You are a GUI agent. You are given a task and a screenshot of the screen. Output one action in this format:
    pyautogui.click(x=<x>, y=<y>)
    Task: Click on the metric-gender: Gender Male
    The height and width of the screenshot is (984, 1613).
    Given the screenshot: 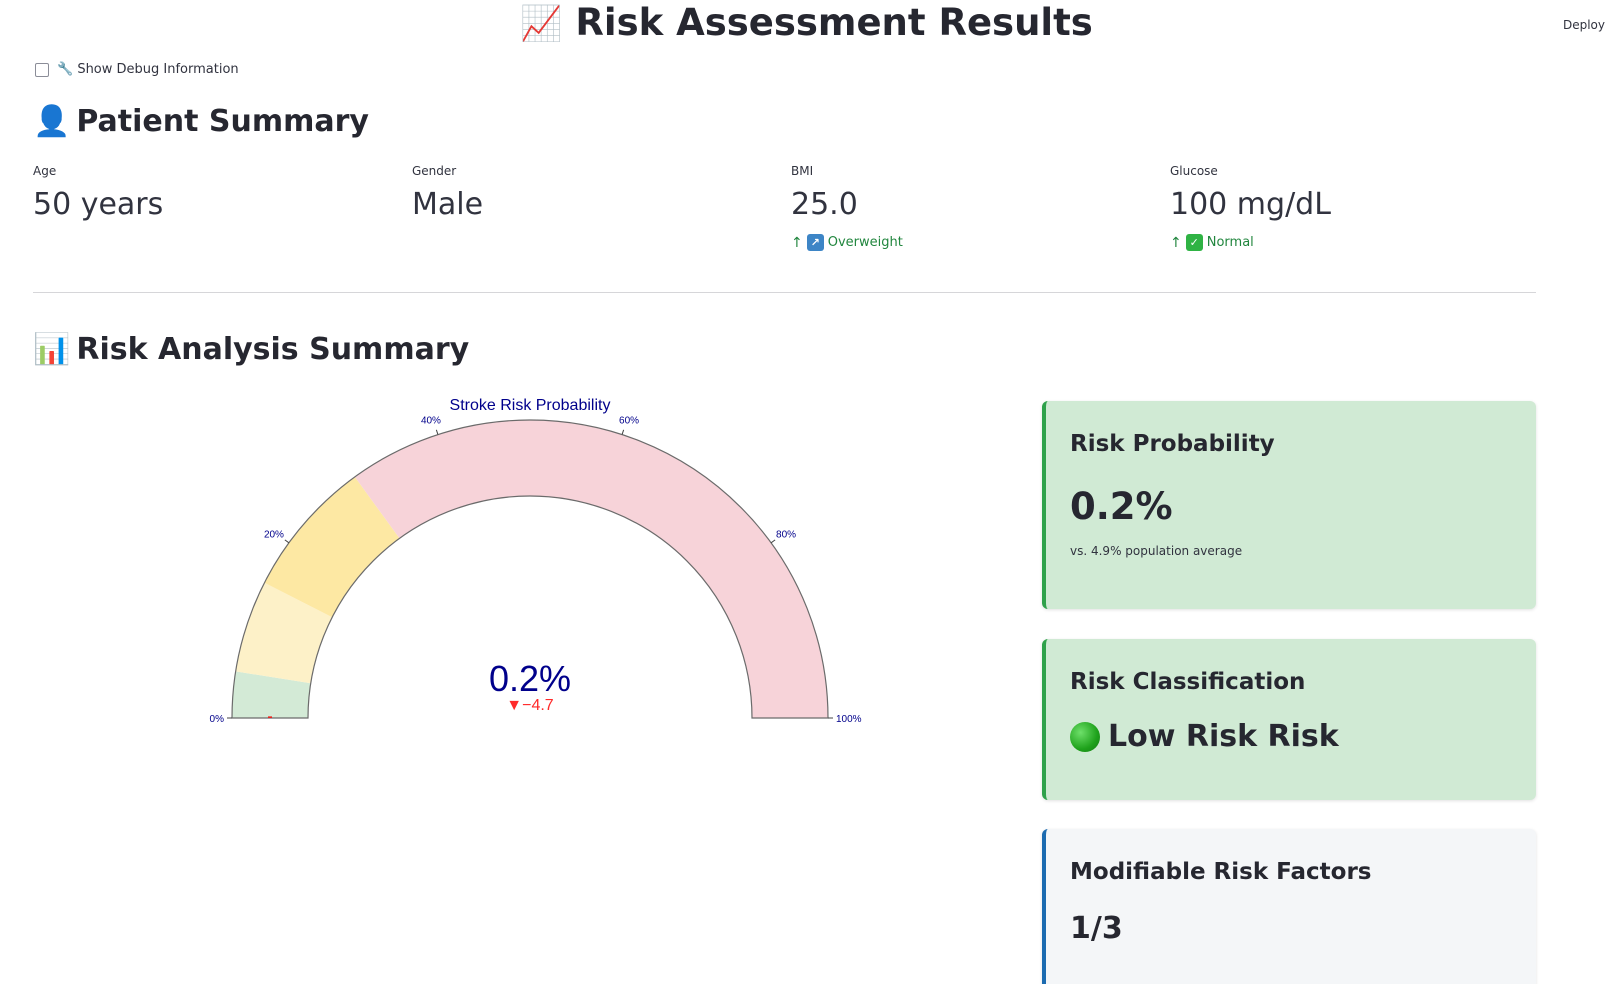 What is the action you would take?
    pyautogui.click(x=592, y=194)
    